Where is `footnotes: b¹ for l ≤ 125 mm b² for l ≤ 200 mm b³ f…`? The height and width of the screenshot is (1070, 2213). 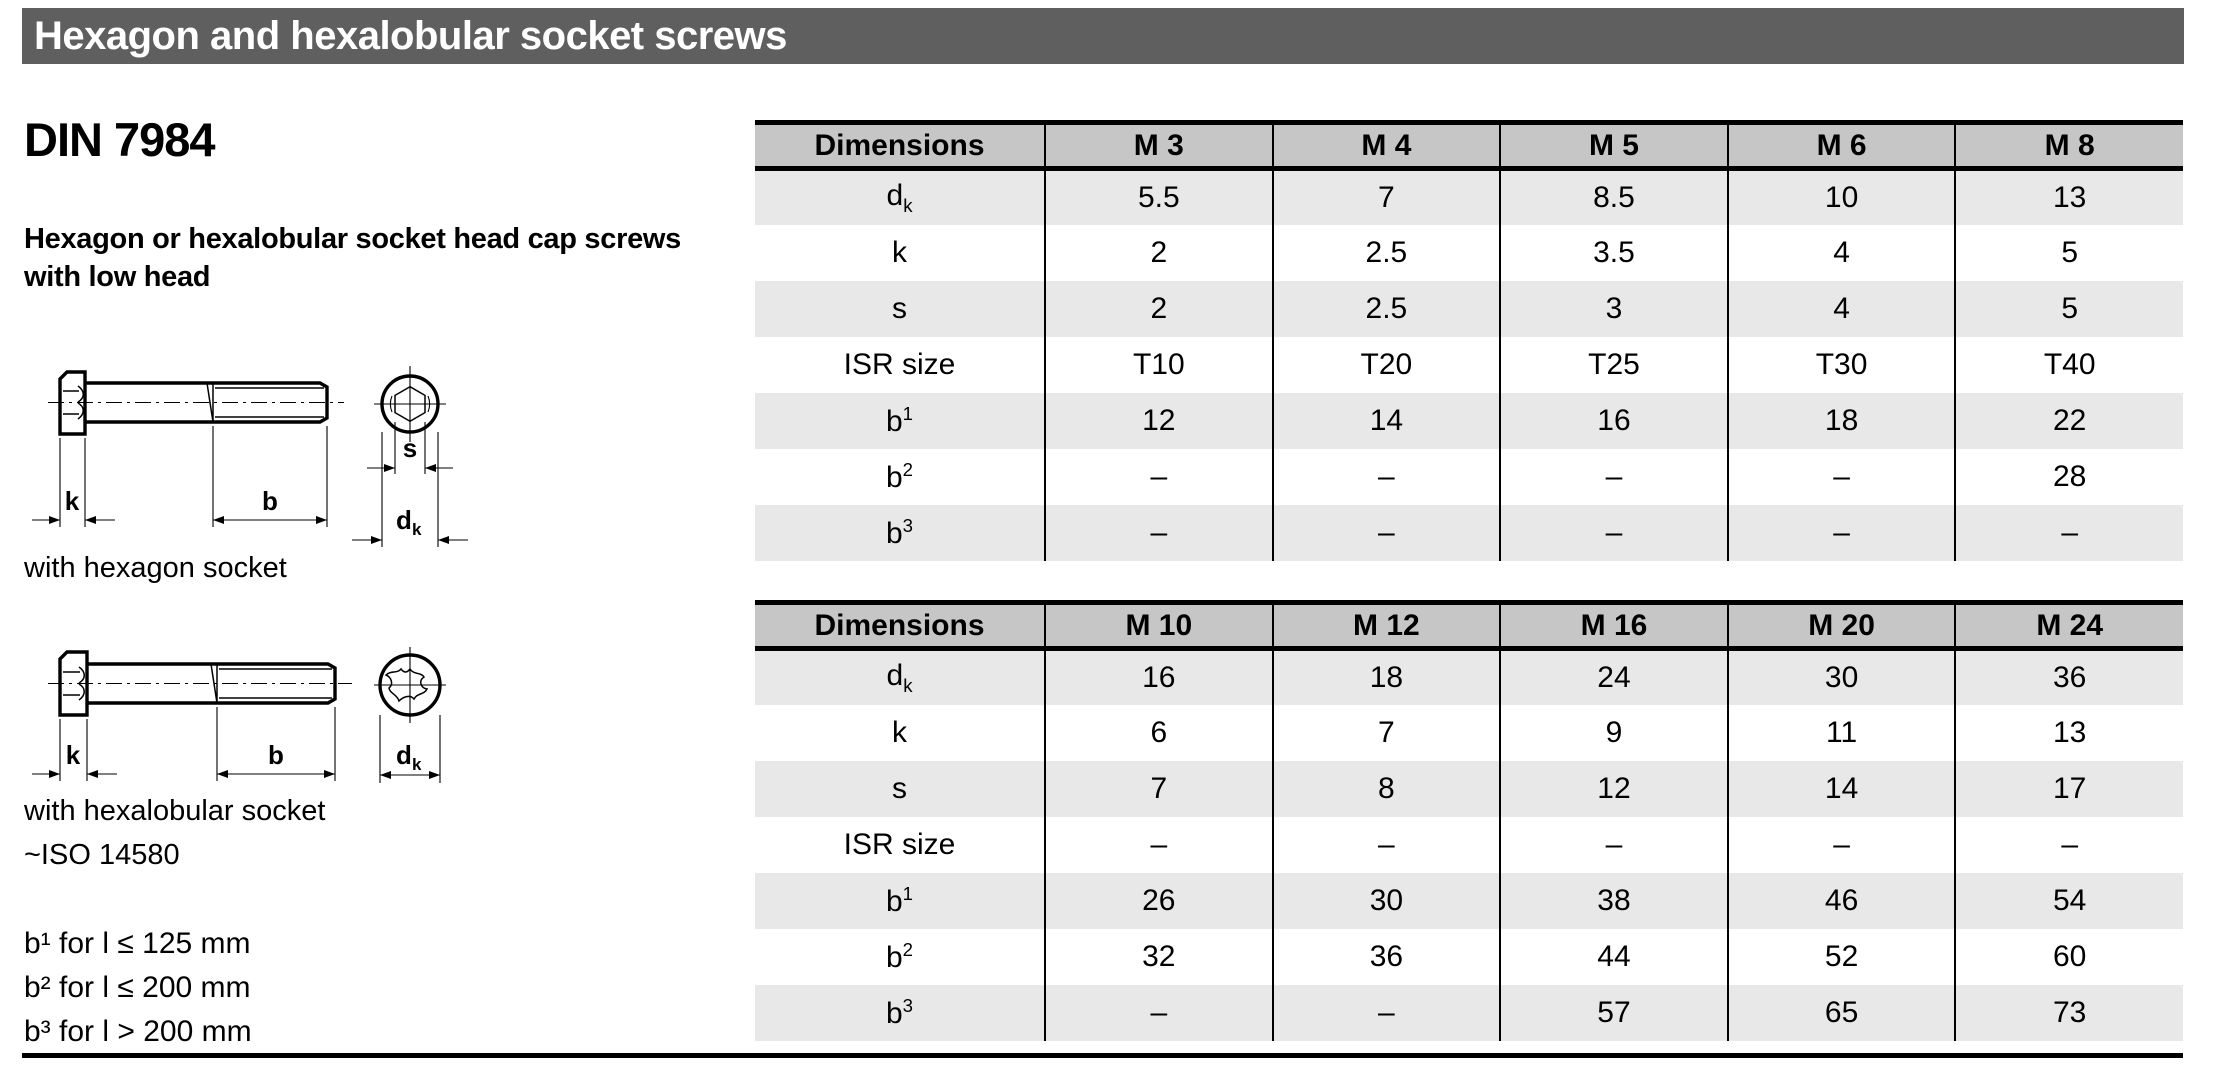 footnotes: b¹ for l ≤ 125 mm b² for l ≤ 200 mm b³ f… is located at coordinates (138, 988).